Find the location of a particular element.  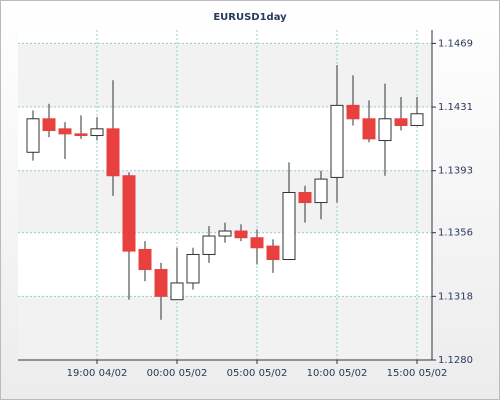

y-tick-label: 1.1318 is located at coordinates (455, 296).